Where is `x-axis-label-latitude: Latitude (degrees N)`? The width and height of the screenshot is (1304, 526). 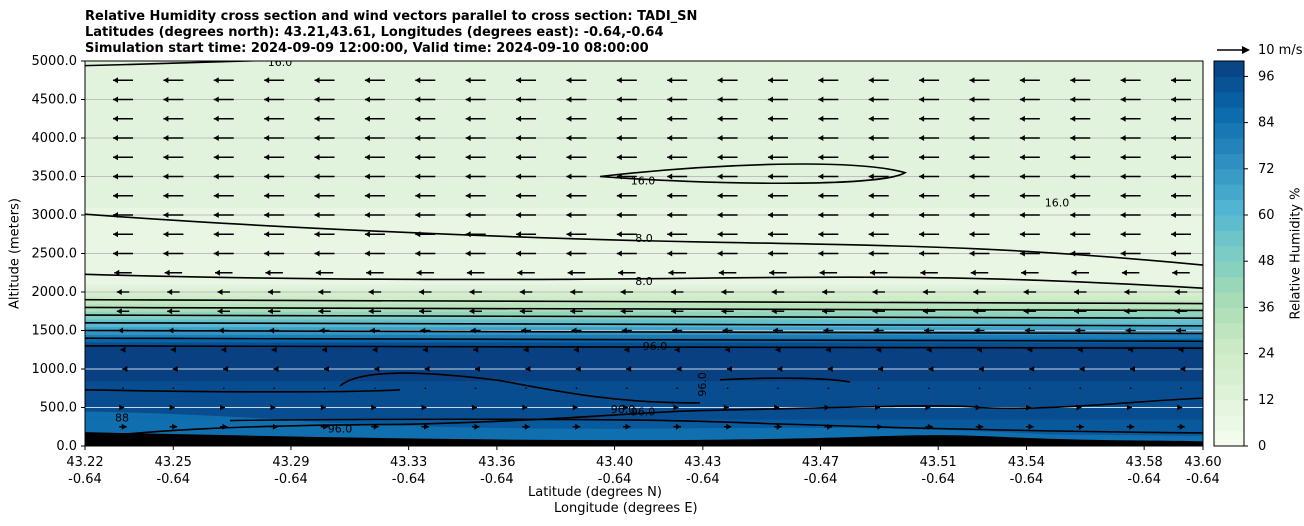
x-axis-label-latitude: Latitude (degrees N) is located at coordinates (595, 492).